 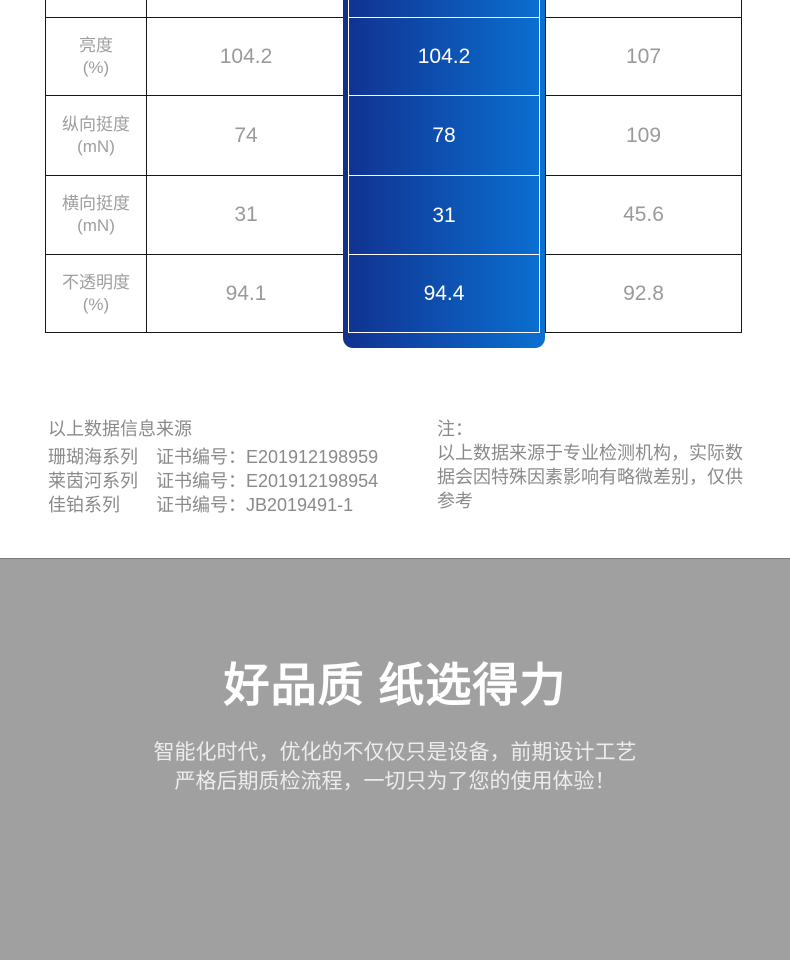 What do you see at coordinates (93, 457) in the screenshot?
I see `series-name: 珊瑚海系列` at bounding box center [93, 457].